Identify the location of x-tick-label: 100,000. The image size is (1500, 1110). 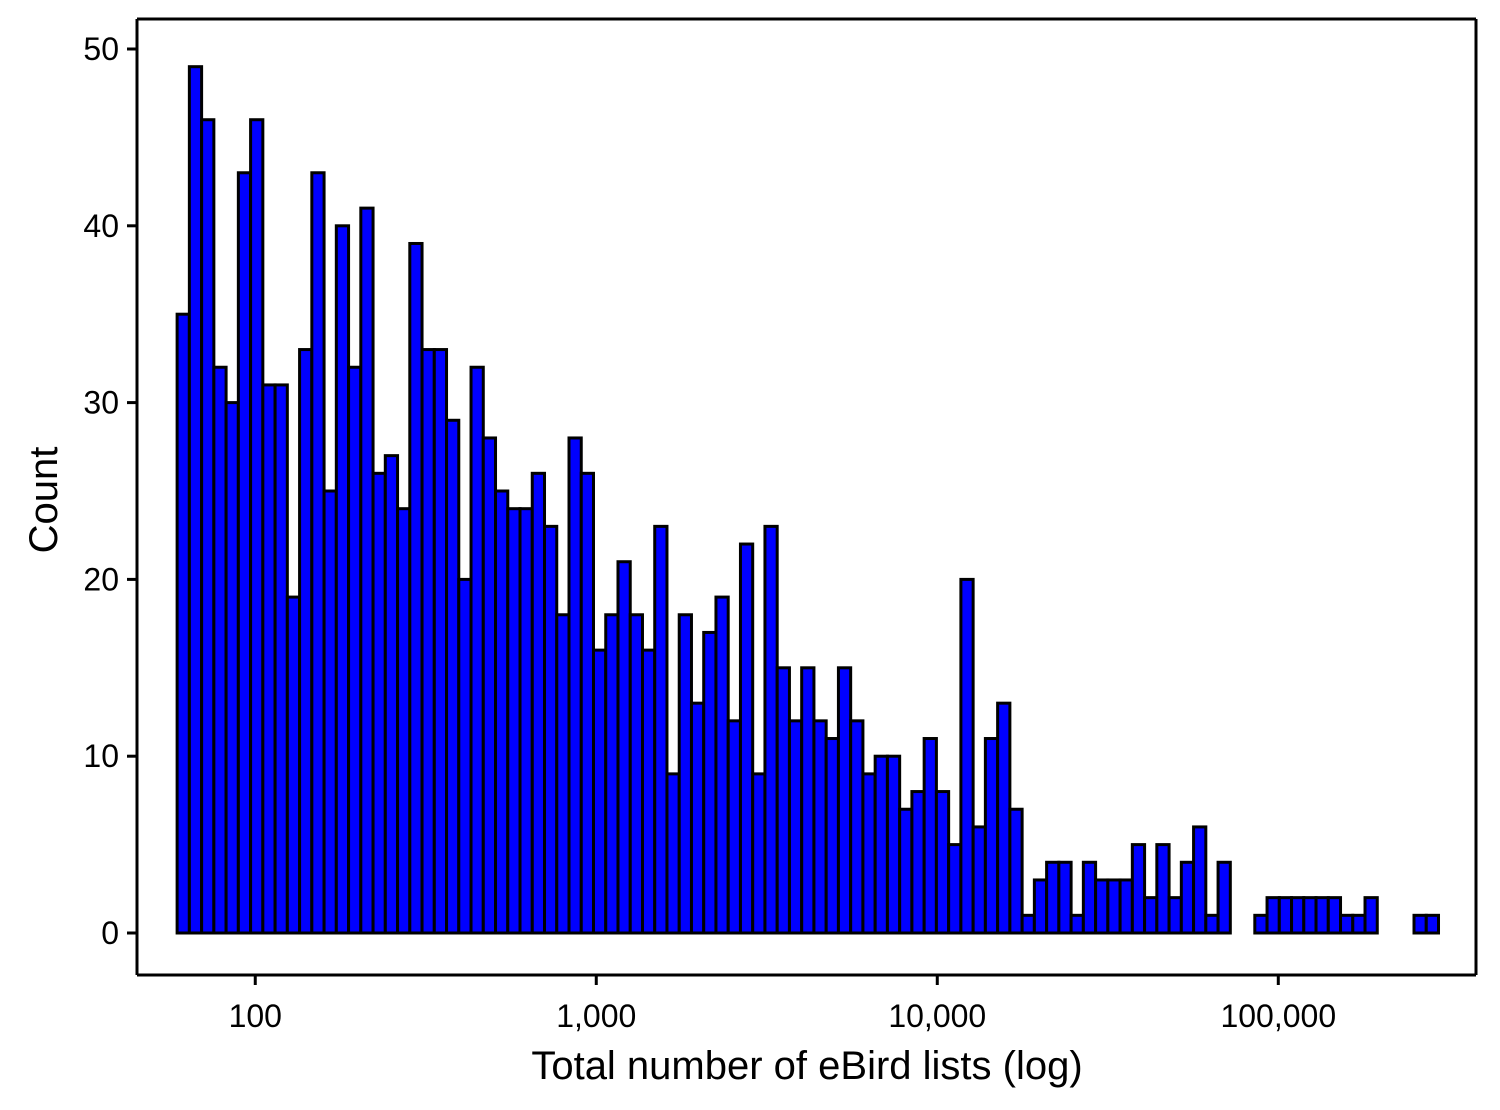
(1278, 1016).